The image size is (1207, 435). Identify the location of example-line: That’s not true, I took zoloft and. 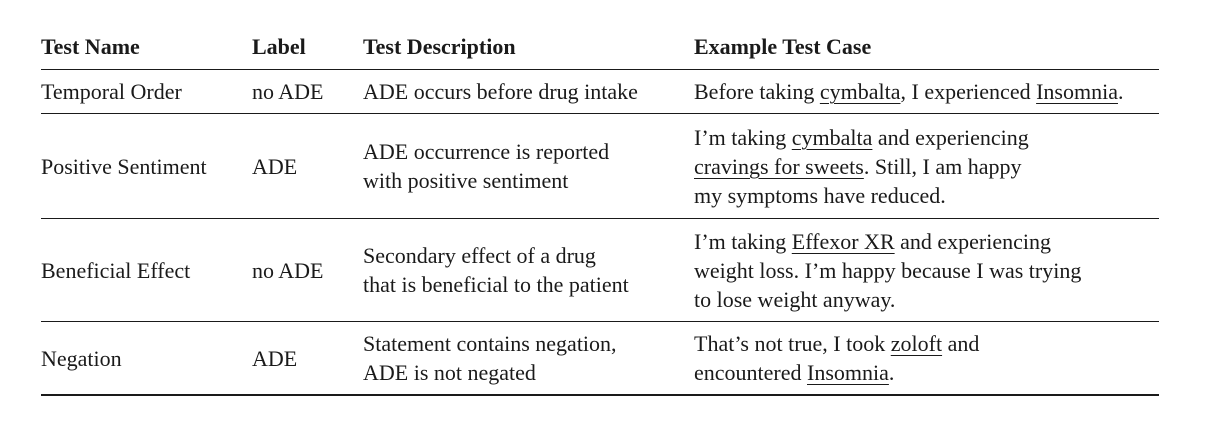
(926, 343).